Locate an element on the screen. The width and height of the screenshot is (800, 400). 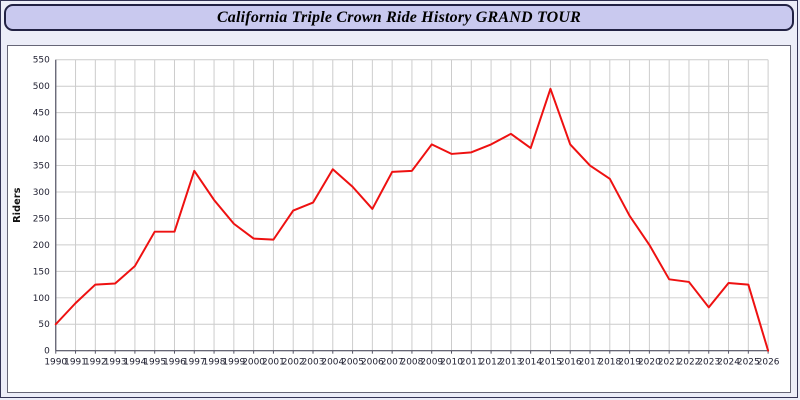
svg-text: 2018 is located at coordinates (609, 363).